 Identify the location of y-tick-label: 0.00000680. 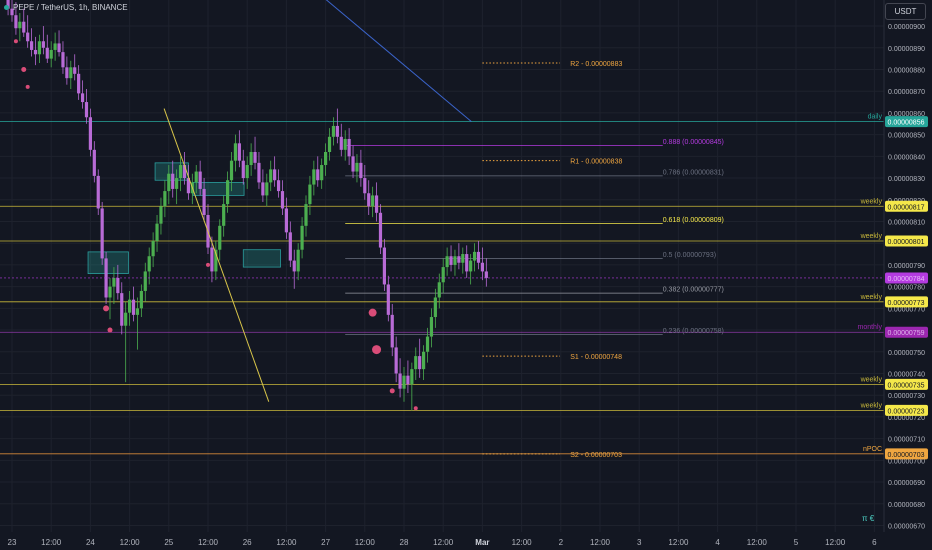
(906, 505).